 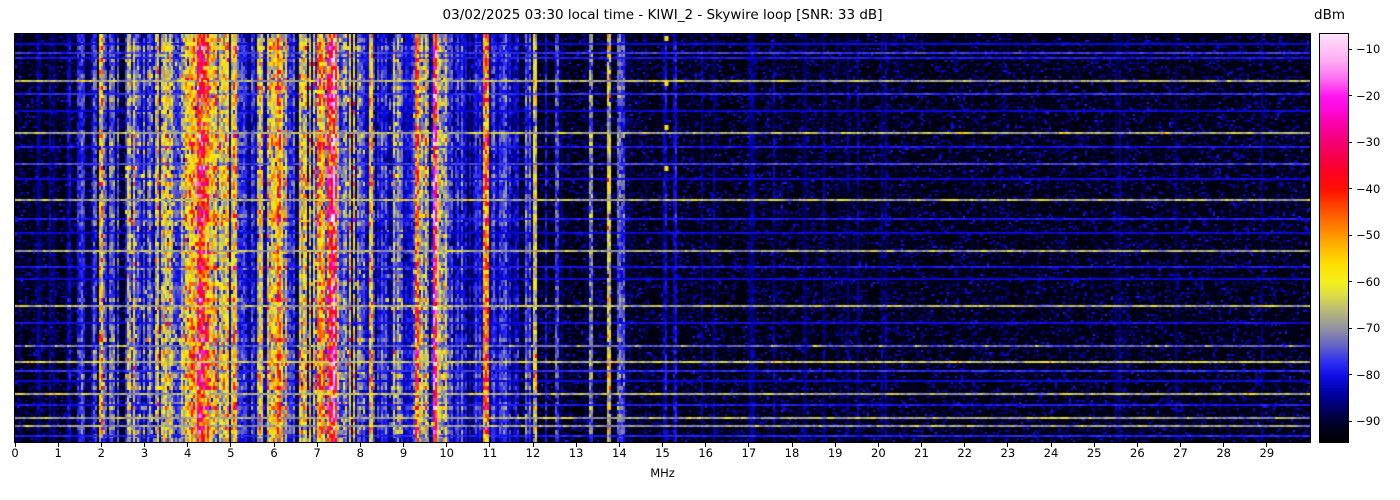 I want to click on x-tick-label: 0, so click(x=15, y=453).